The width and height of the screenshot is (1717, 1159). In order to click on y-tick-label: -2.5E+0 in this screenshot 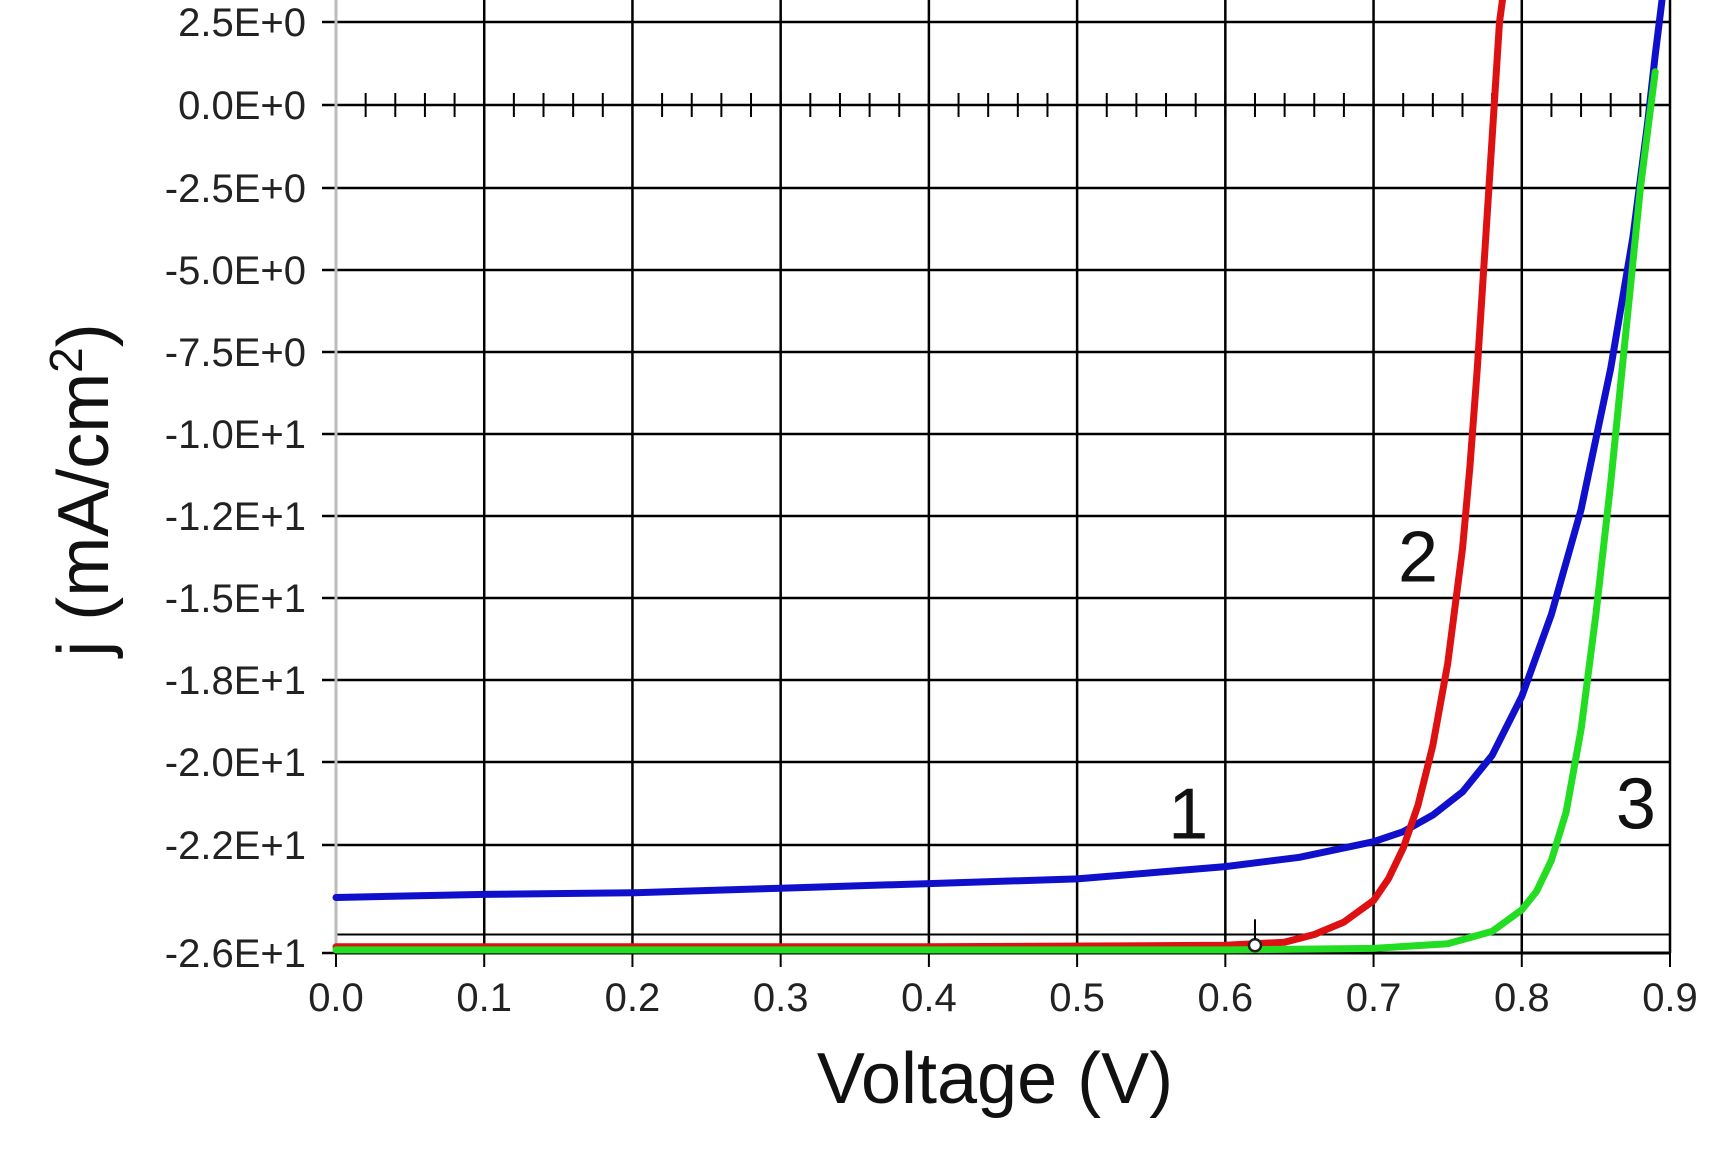, I will do `click(235, 189)`.